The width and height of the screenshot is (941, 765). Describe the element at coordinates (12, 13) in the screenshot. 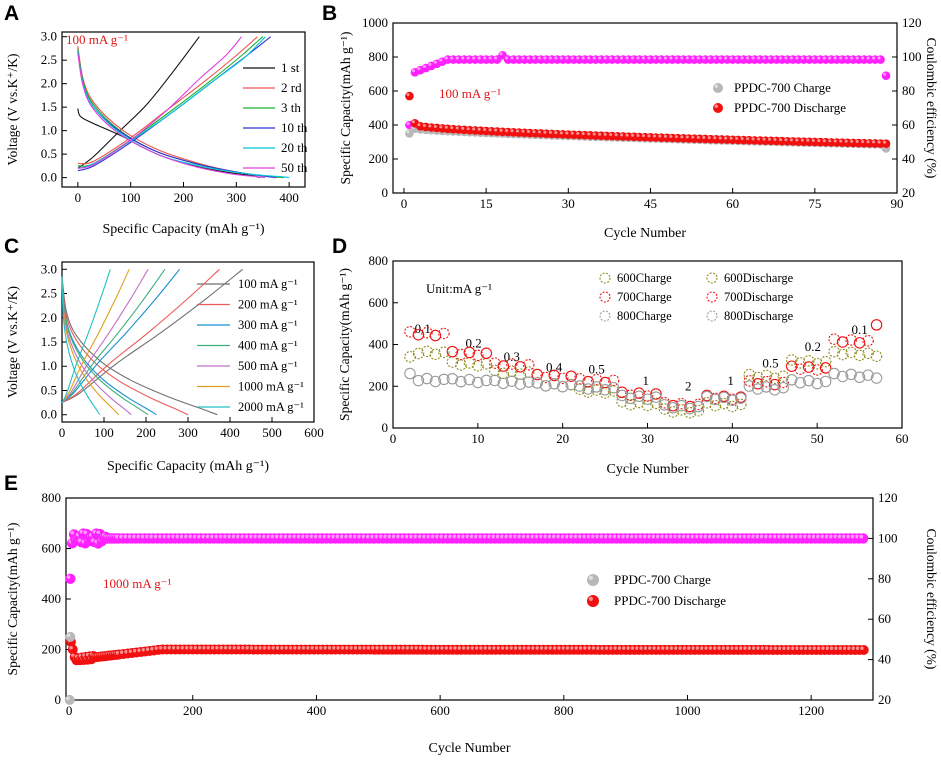

I see `panel-letter-a: A` at that location.